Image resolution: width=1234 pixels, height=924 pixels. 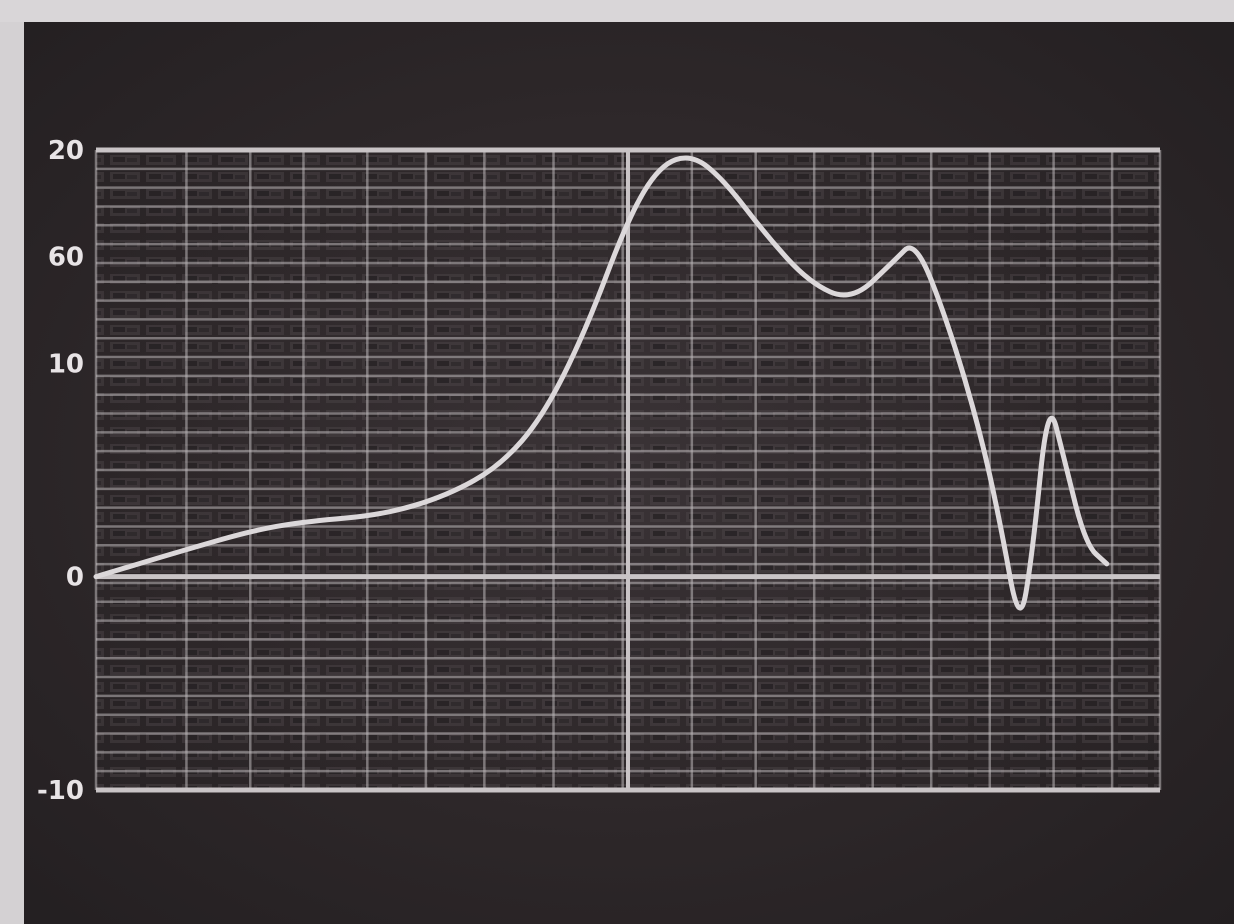 I want to click on y-tick-label: 0, so click(x=75, y=578).